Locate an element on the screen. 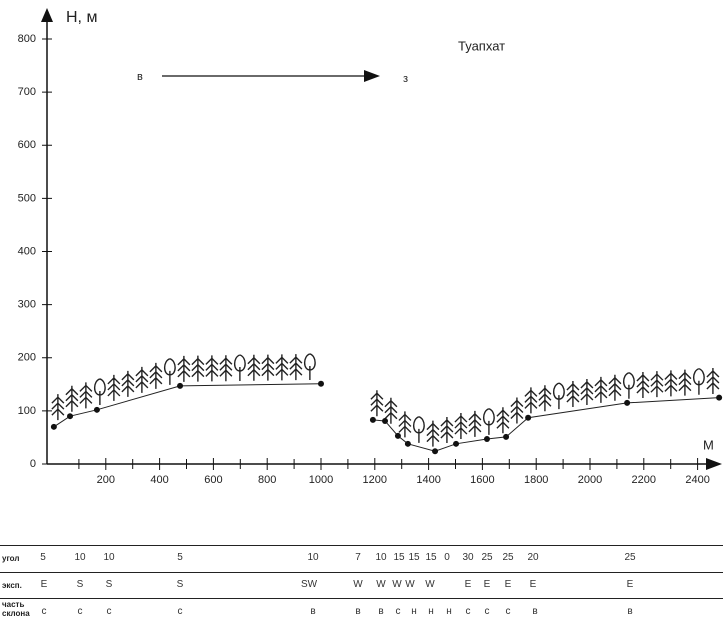 The width and height of the screenshot is (723, 622). x-tick-label: 1600 is located at coordinates (482, 480).